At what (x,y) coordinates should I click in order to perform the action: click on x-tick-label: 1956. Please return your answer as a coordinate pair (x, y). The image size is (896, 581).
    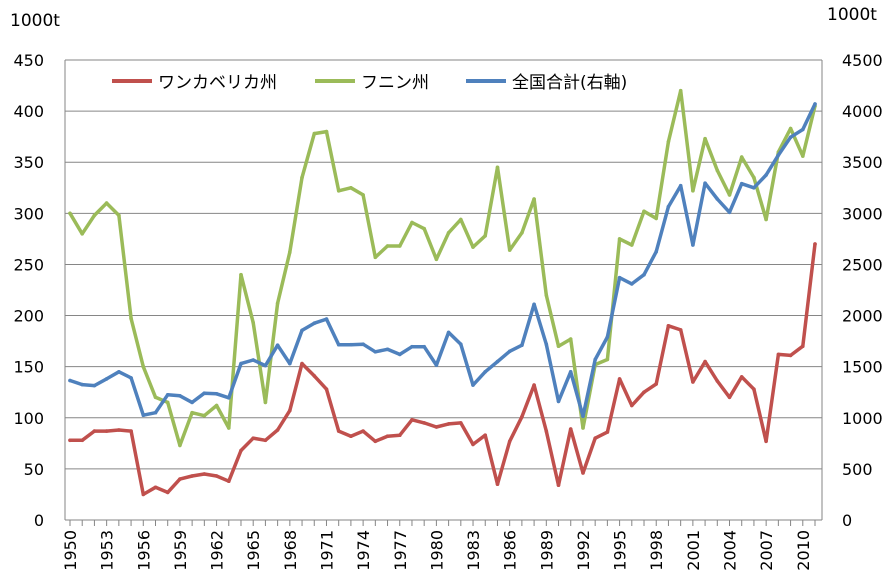
    Looking at the image, I should click on (143, 550).